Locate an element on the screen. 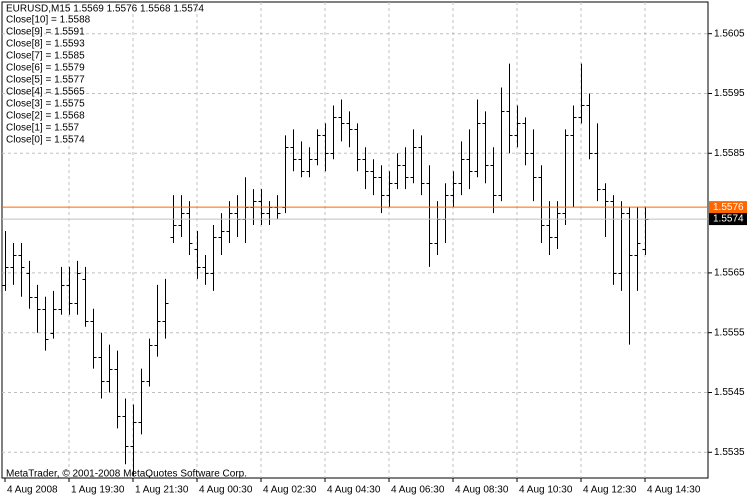 The image size is (750, 500). y-tick-label: 1.5595 is located at coordinates (729, 93).